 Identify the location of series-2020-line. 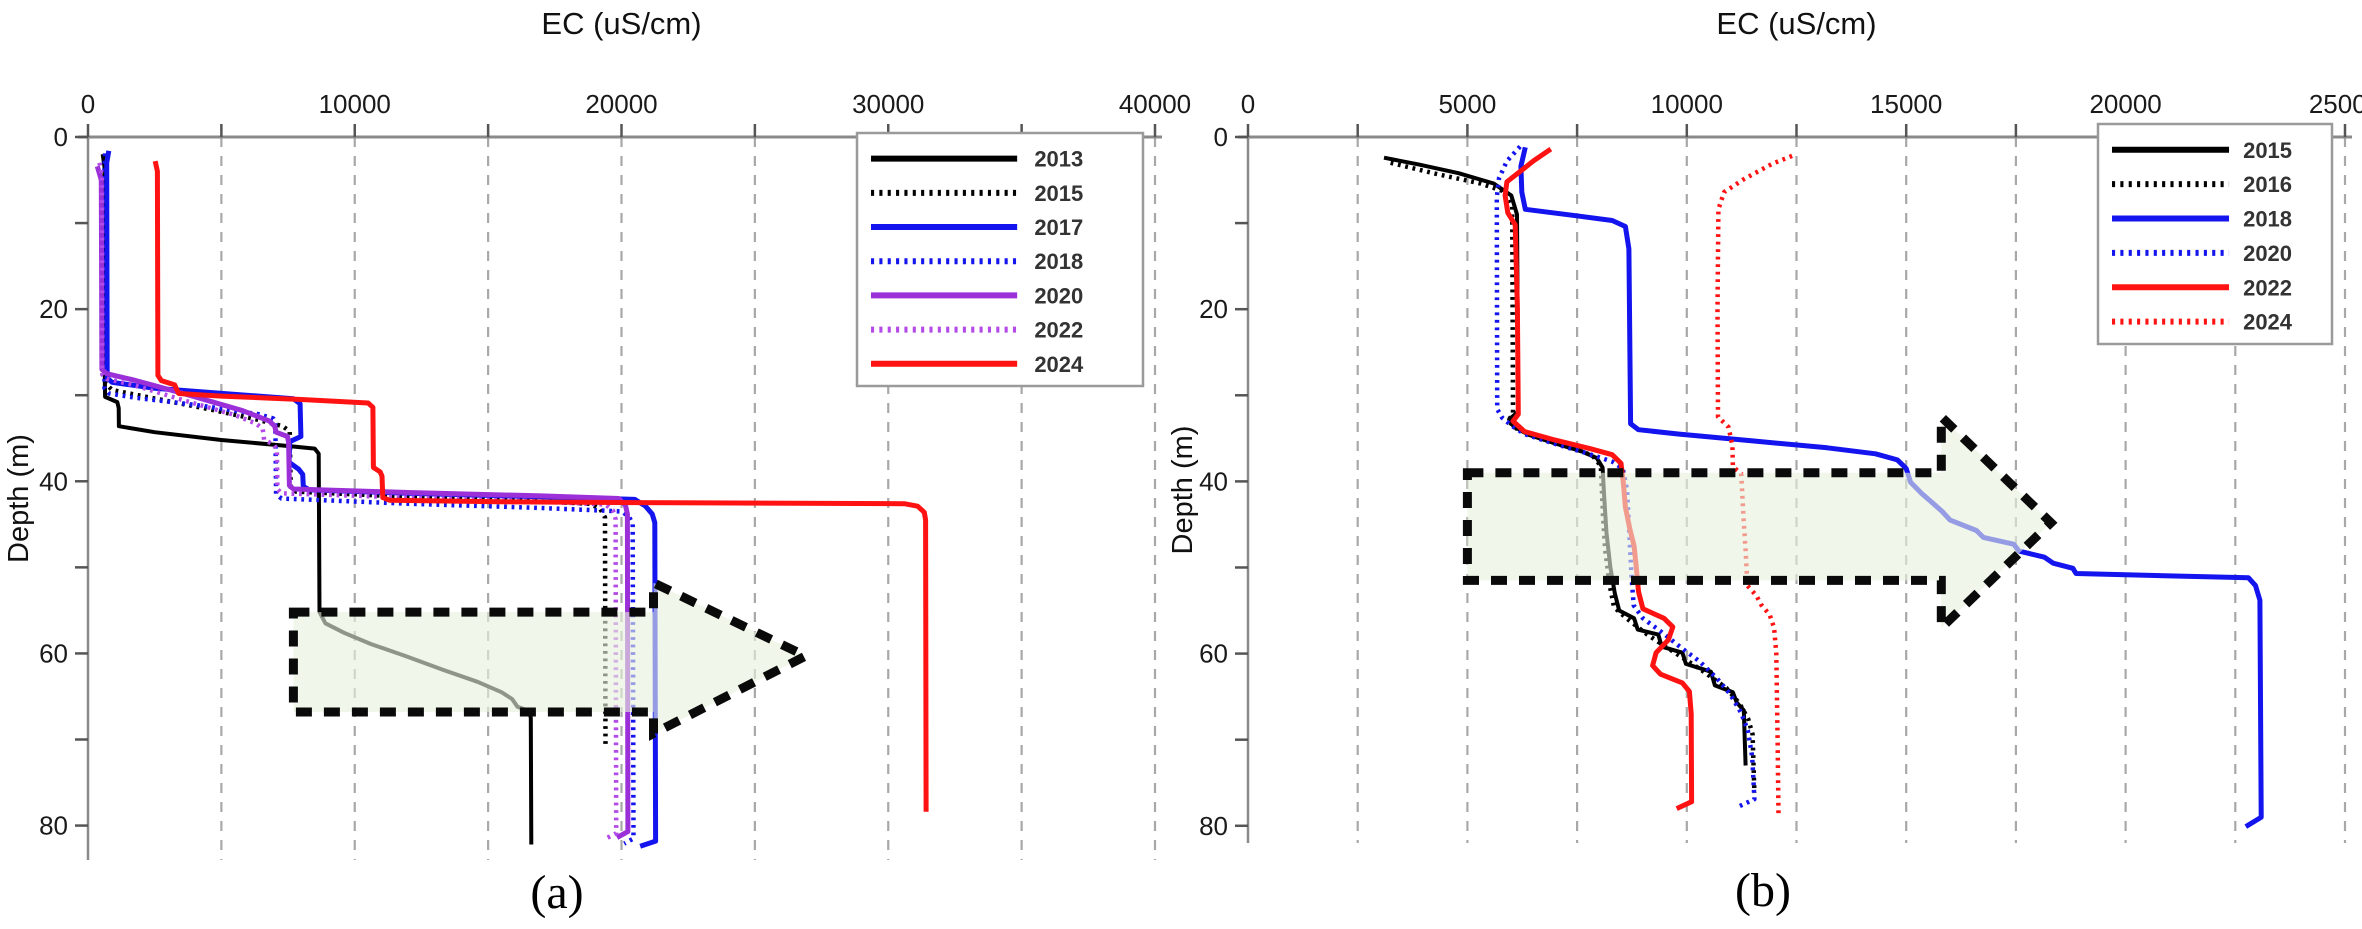
(1625, 476).